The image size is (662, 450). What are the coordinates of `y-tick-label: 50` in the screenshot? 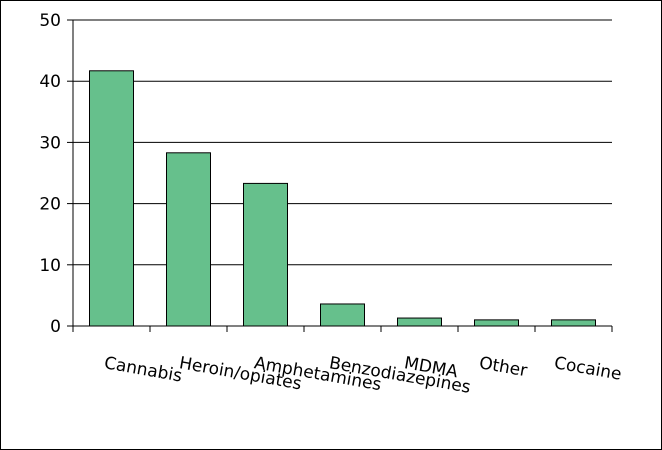 It's located at (50, 21).